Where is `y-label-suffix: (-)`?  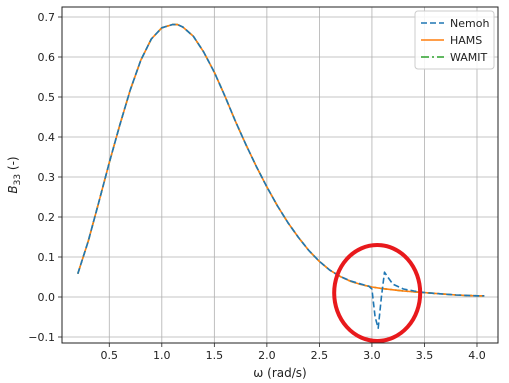 y-label-suffix: (-) is located at coordinates (13, 165).